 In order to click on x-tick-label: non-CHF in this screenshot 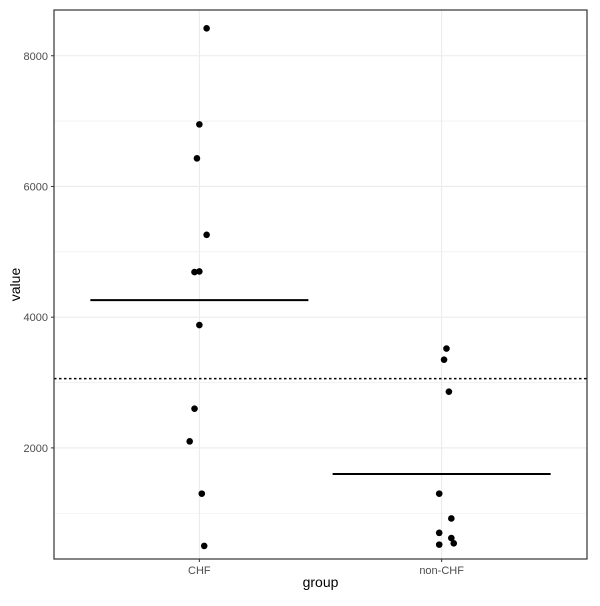, I will do `click(441, 571)`.